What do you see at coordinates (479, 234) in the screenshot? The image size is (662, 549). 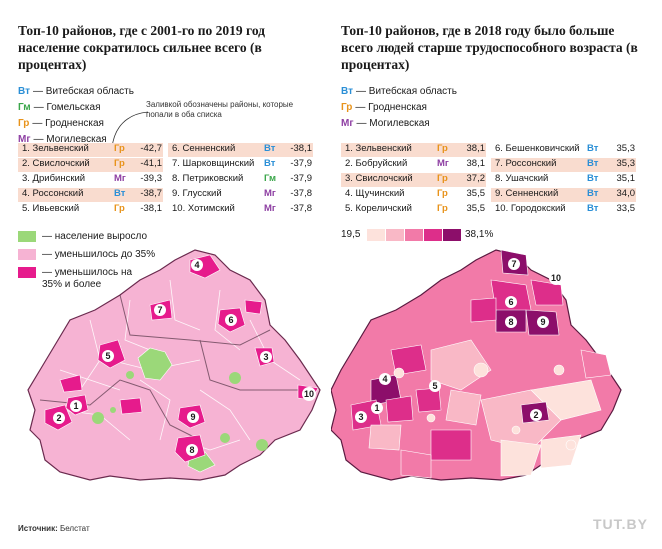 I see `scale-max: 38,1%` at bounding box center [479, 234].